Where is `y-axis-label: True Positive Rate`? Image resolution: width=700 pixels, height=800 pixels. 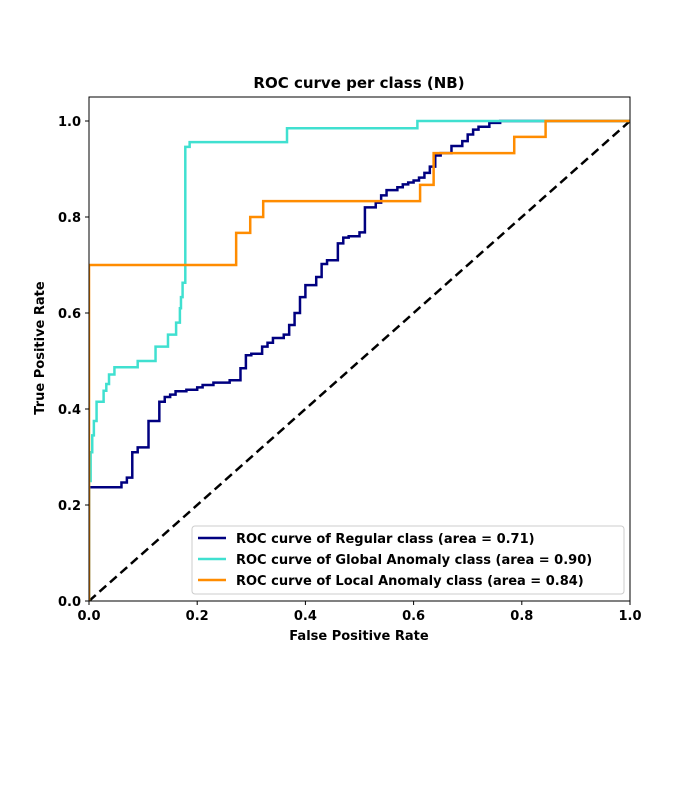 y-axis-label: True Positive Rate is located at coordinates (40, 348).